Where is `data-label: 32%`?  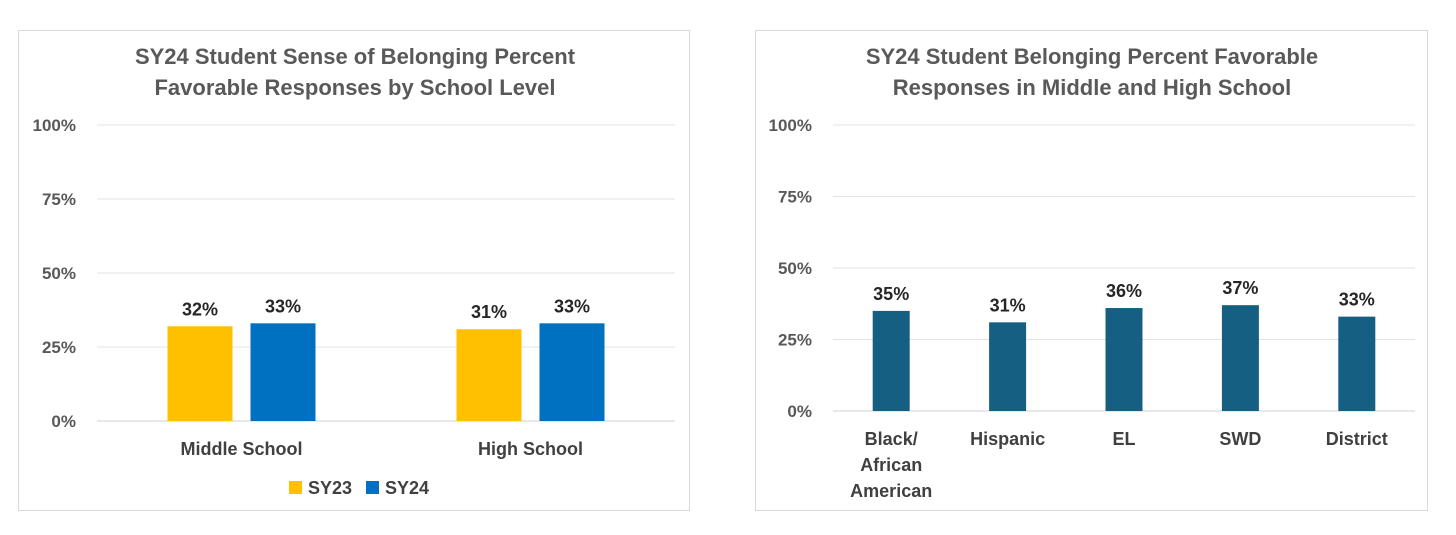
data-label: 32% is located at coordinates (200, 309).